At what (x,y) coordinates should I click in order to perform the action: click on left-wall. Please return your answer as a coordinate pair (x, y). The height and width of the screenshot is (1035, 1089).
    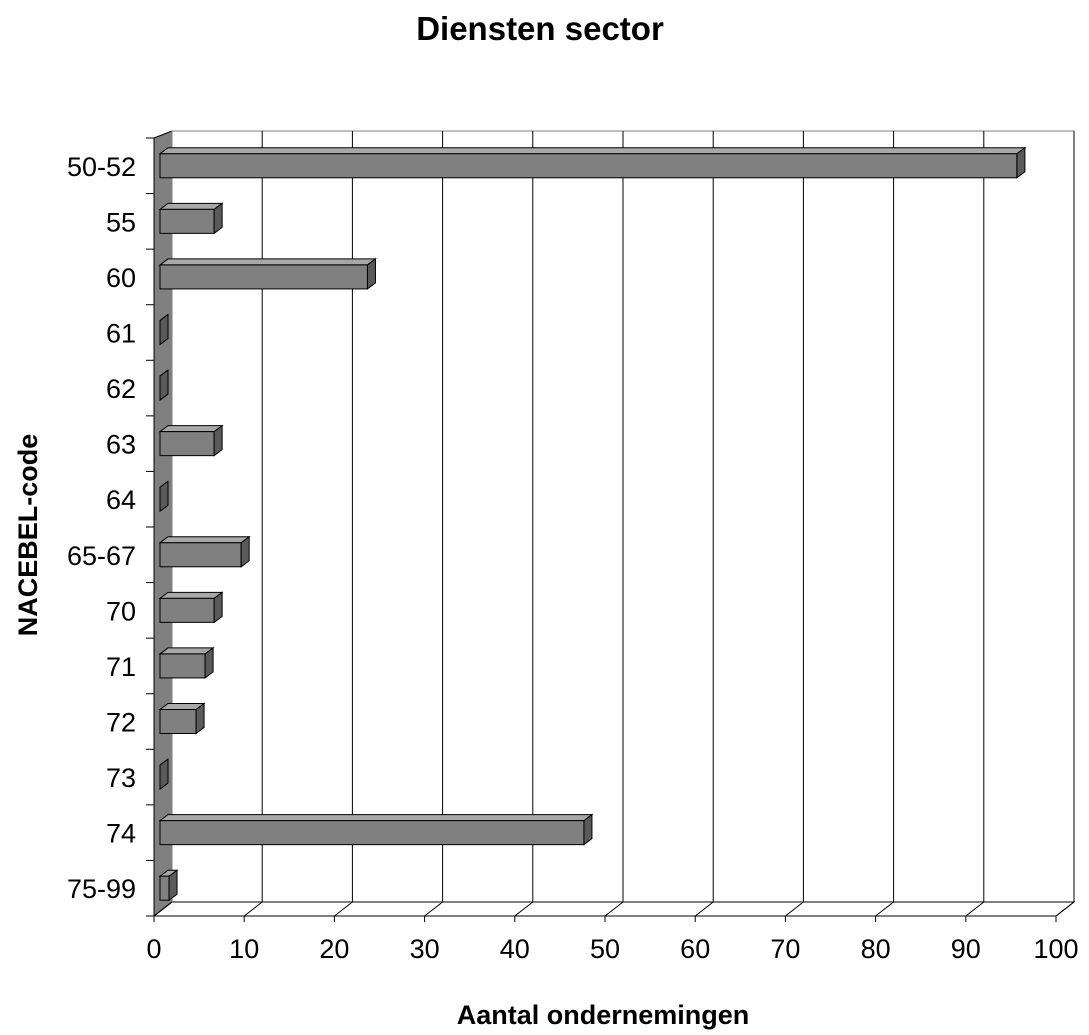
    Looking at the image, I should click on (163, 524).